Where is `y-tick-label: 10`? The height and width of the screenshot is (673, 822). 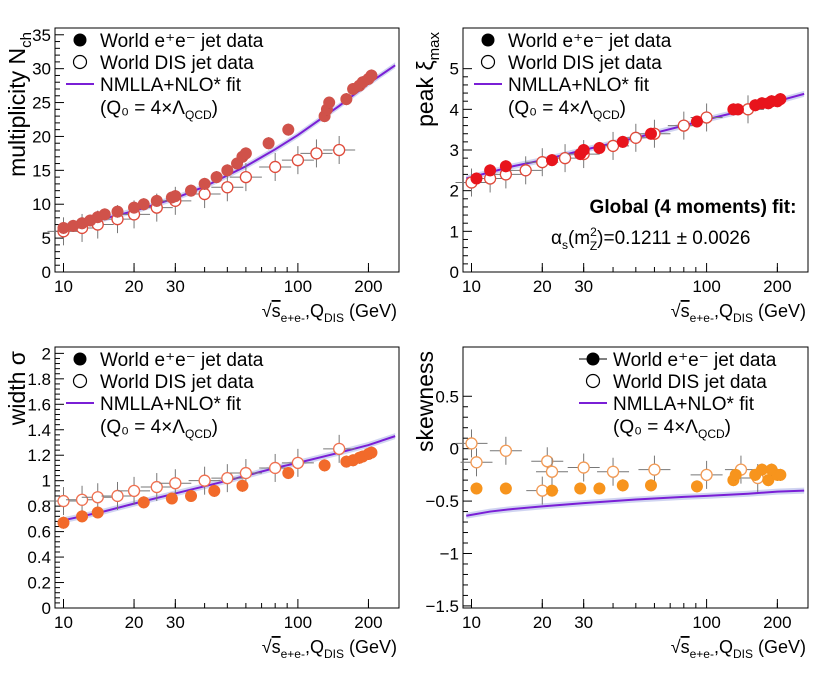
y-tick-label: 10 is located at coordinates (41, 204).